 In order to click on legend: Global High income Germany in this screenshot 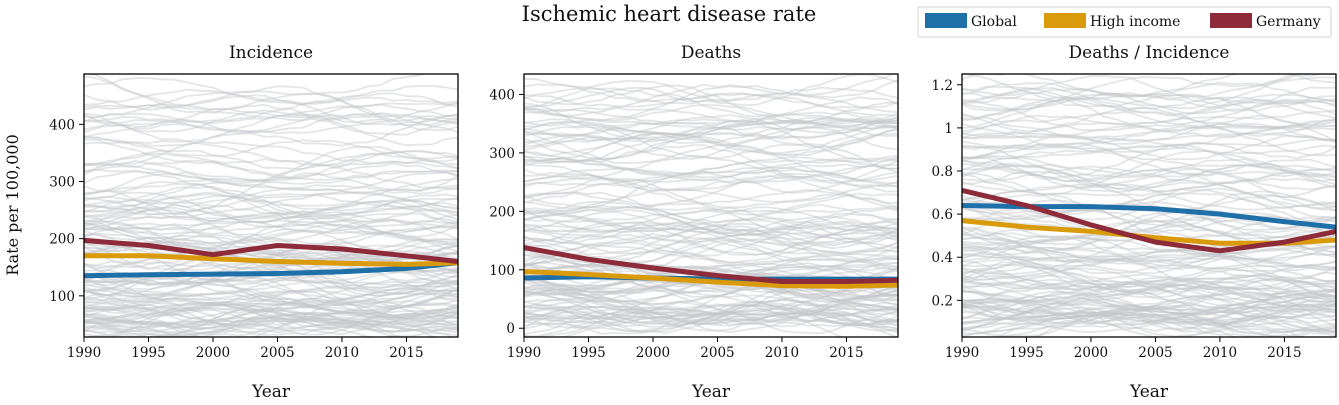, I will do `click(1124, 22)`.